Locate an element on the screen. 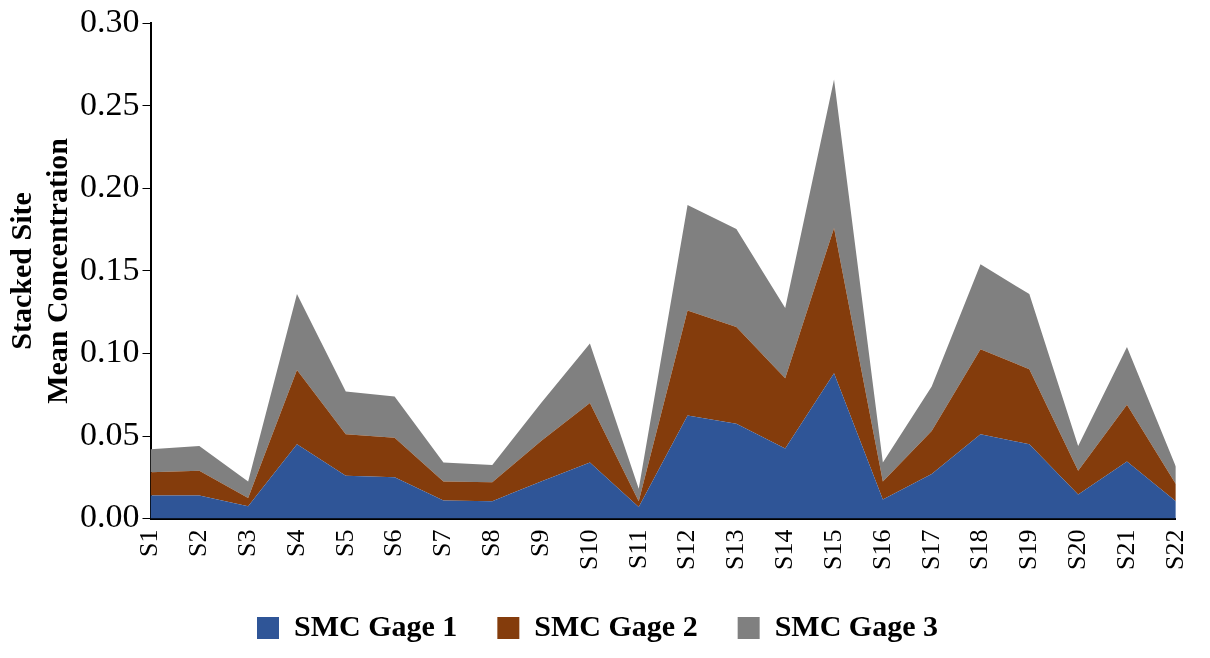 This screenshot has height=658, width=1210. x-tick-label: S11 is located at coordinates (637, 549).